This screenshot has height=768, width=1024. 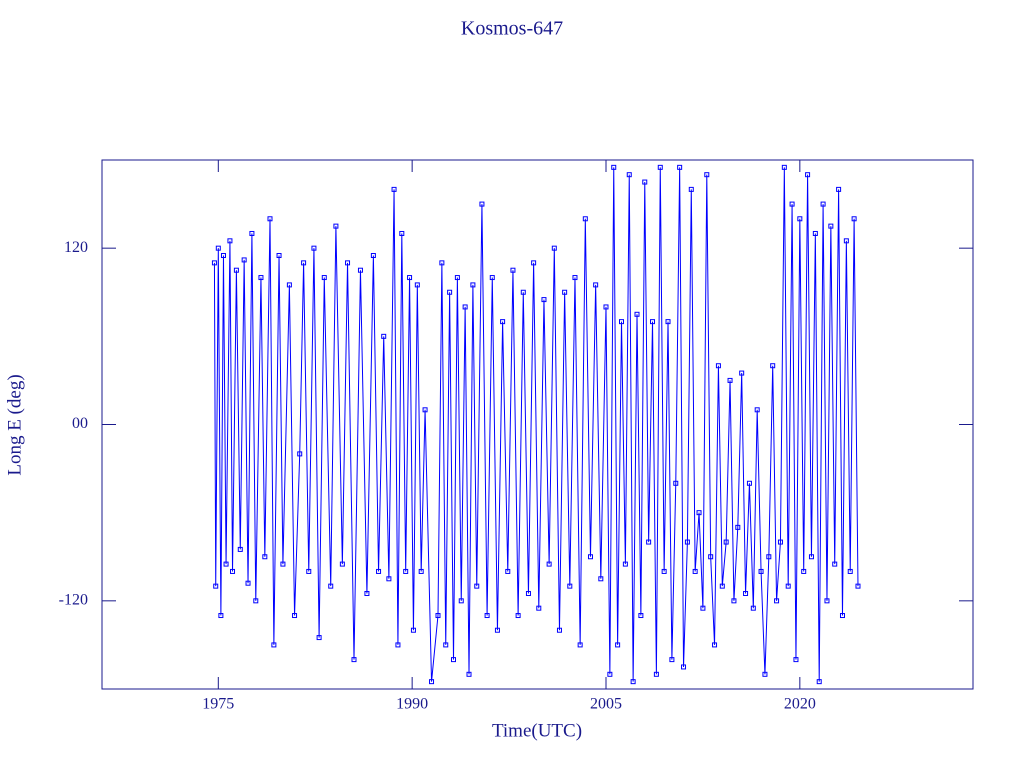 I want to click on x-tick-label: 1975, so click(x=218, y=704).